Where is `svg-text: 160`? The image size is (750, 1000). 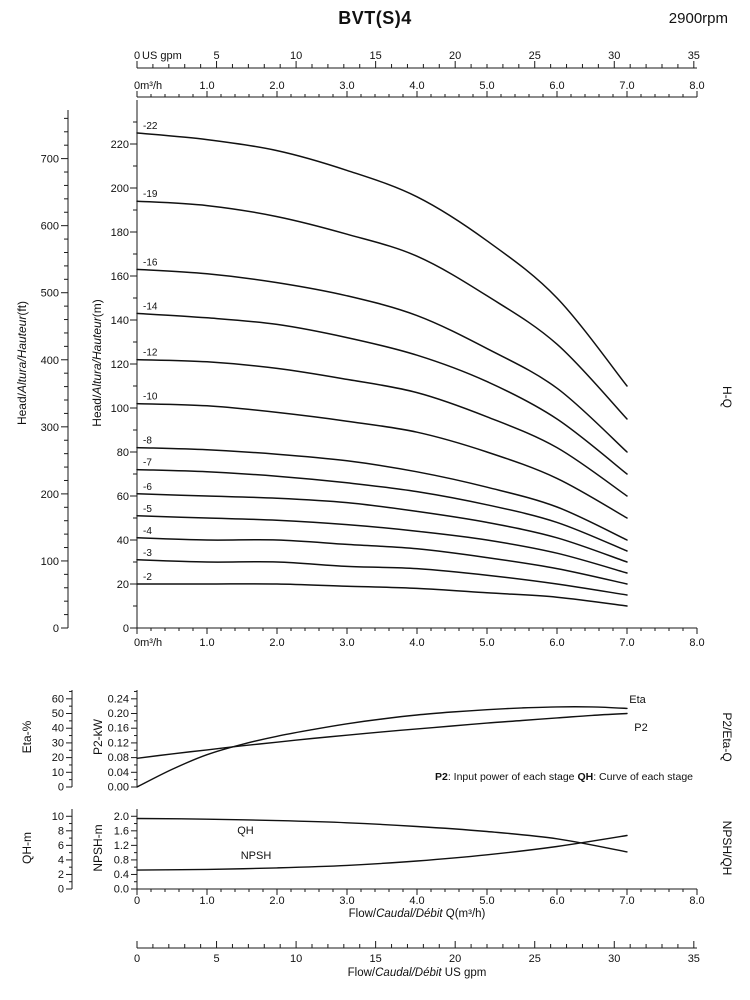
svg-text: 160 is located at coordinates (120, 277).